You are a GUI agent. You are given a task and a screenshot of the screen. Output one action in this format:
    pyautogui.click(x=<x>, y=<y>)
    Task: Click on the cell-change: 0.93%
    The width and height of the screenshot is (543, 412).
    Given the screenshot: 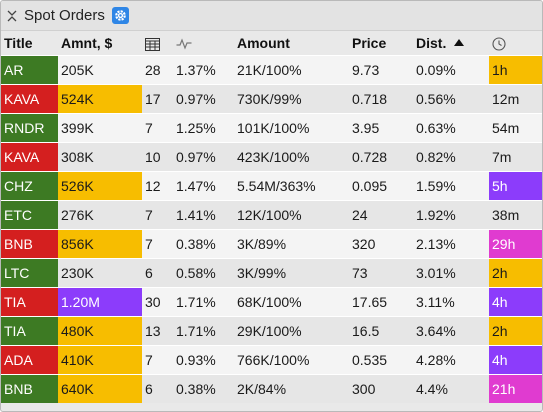 What is the action you would take?
    pyautogui.click(x=203, y=359)
    